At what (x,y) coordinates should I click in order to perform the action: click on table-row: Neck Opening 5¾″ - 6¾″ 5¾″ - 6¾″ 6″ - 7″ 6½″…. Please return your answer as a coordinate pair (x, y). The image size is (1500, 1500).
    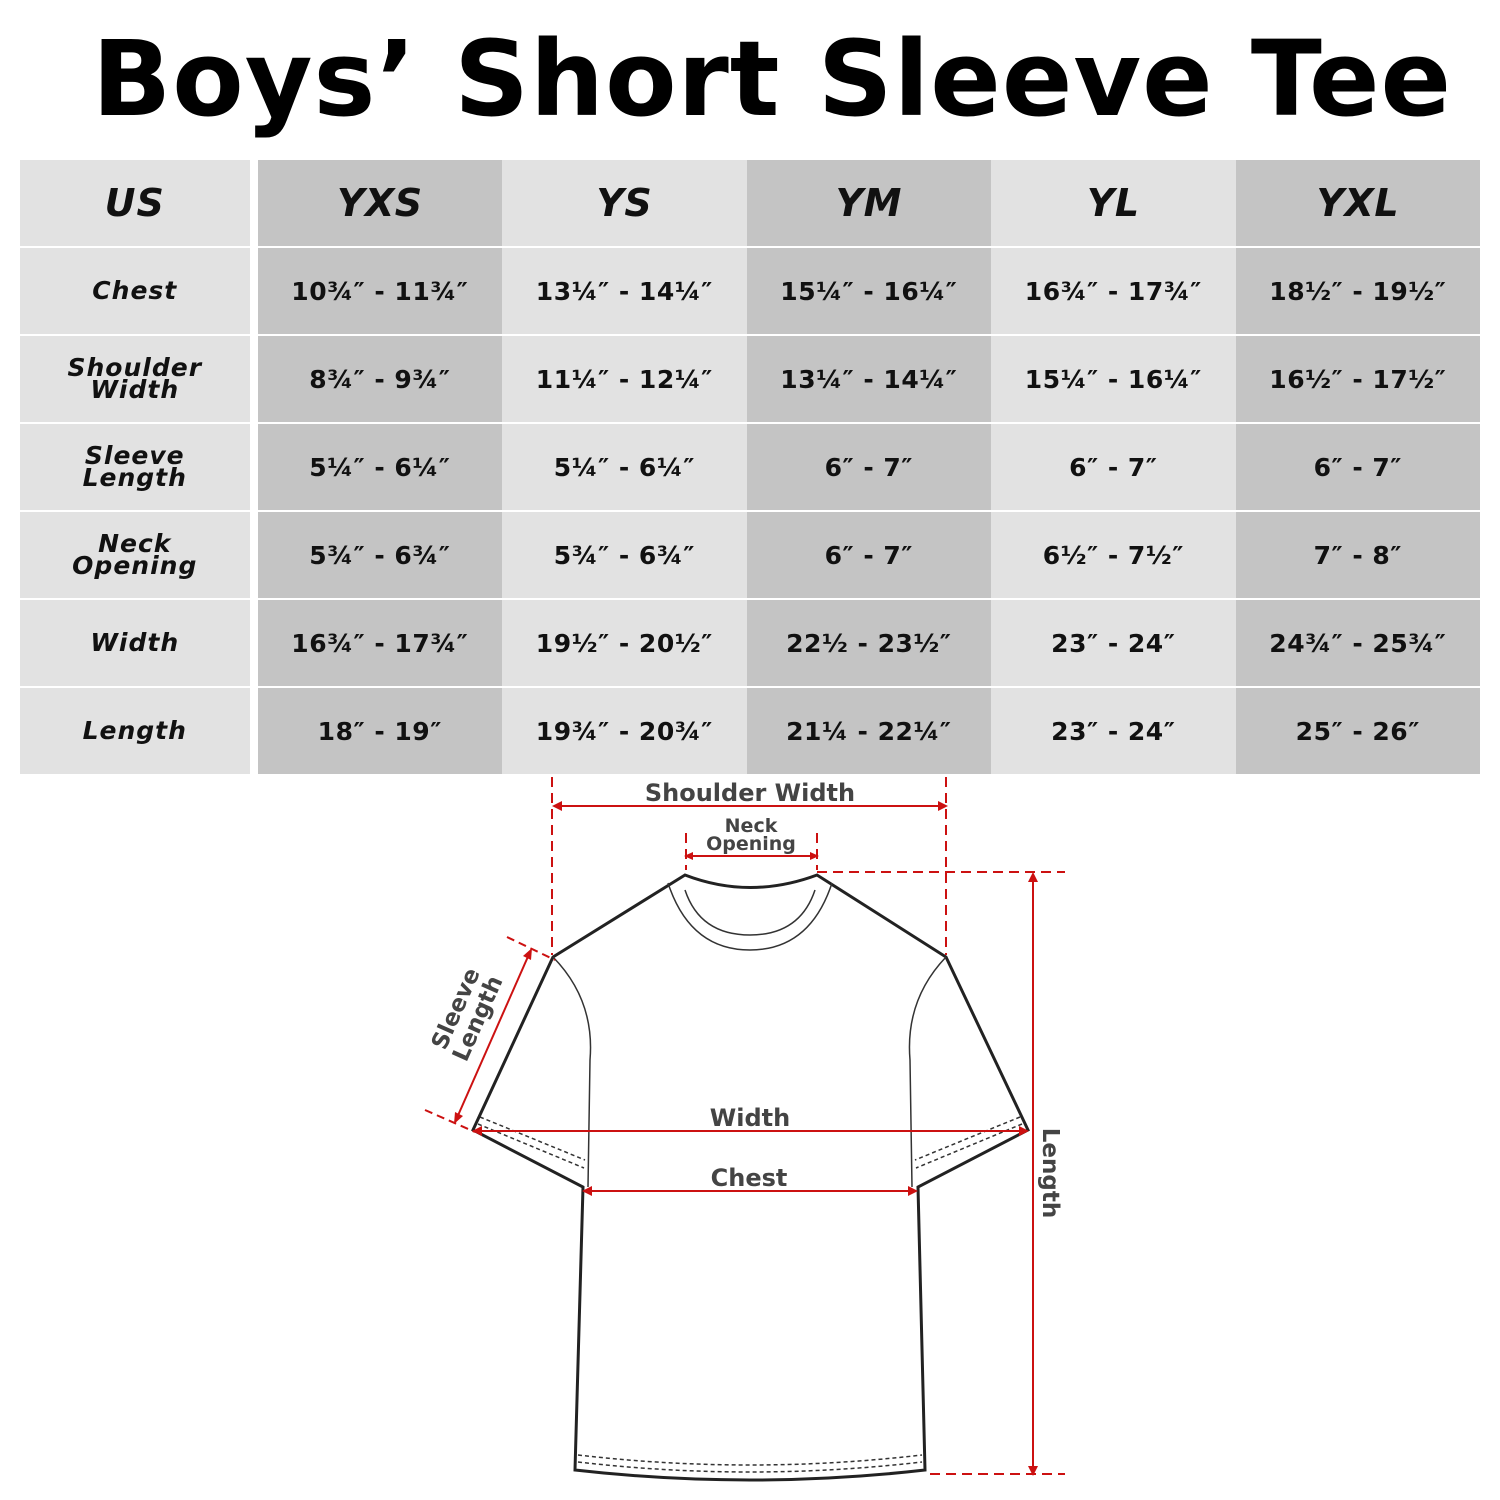
    Looking at the image, I should click on (750, 555).